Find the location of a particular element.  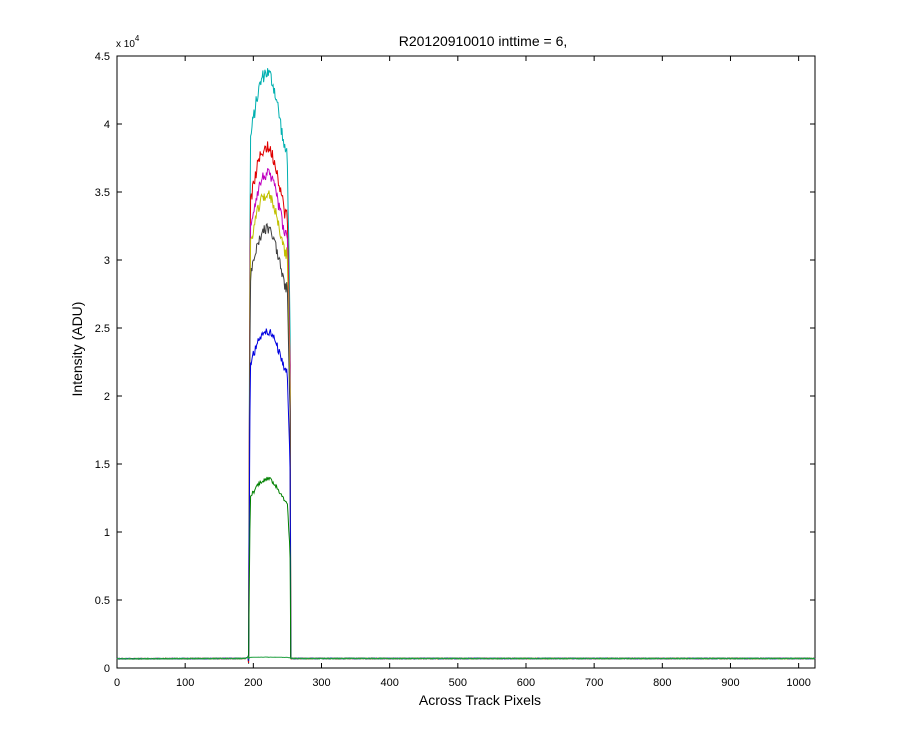

x-tick-label: 0 is located at coordinates (117, 683).